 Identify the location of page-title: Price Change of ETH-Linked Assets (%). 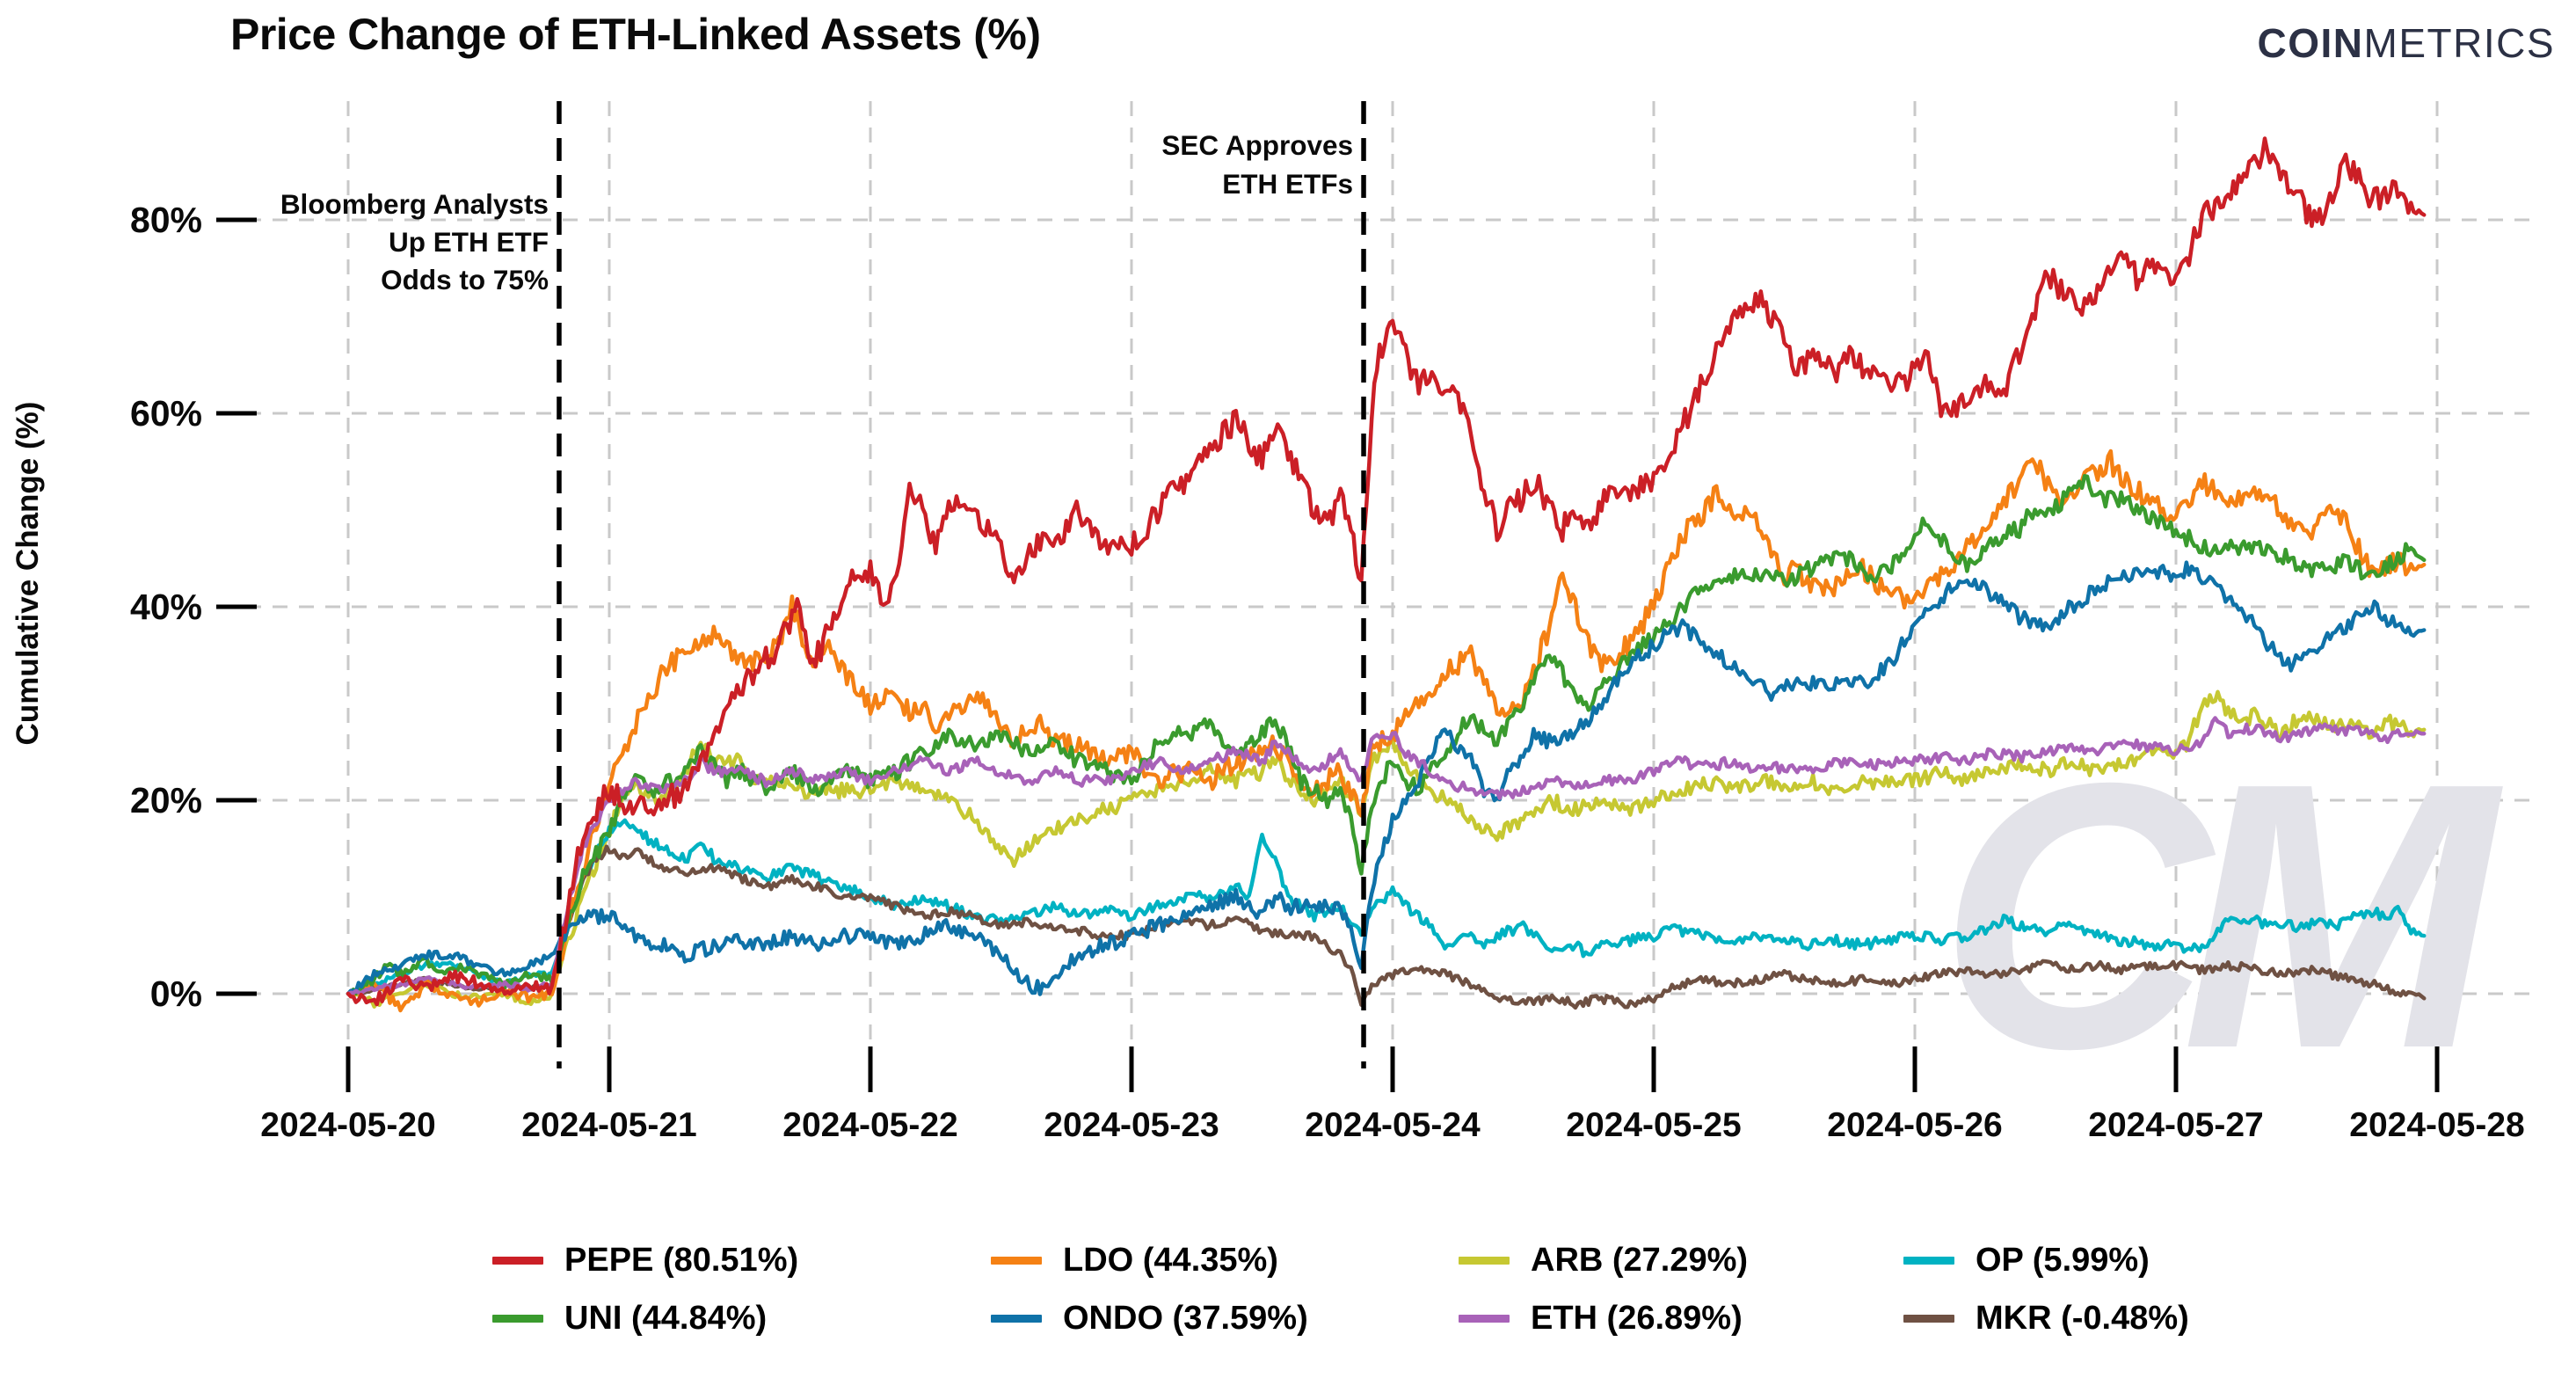
(635, 34).